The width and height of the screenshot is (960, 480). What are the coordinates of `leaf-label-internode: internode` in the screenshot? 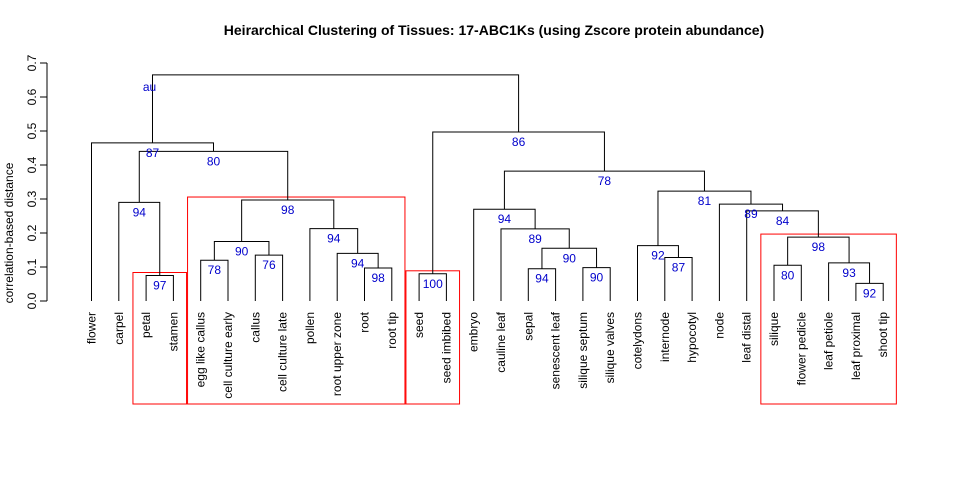 It's located at (665, 337).